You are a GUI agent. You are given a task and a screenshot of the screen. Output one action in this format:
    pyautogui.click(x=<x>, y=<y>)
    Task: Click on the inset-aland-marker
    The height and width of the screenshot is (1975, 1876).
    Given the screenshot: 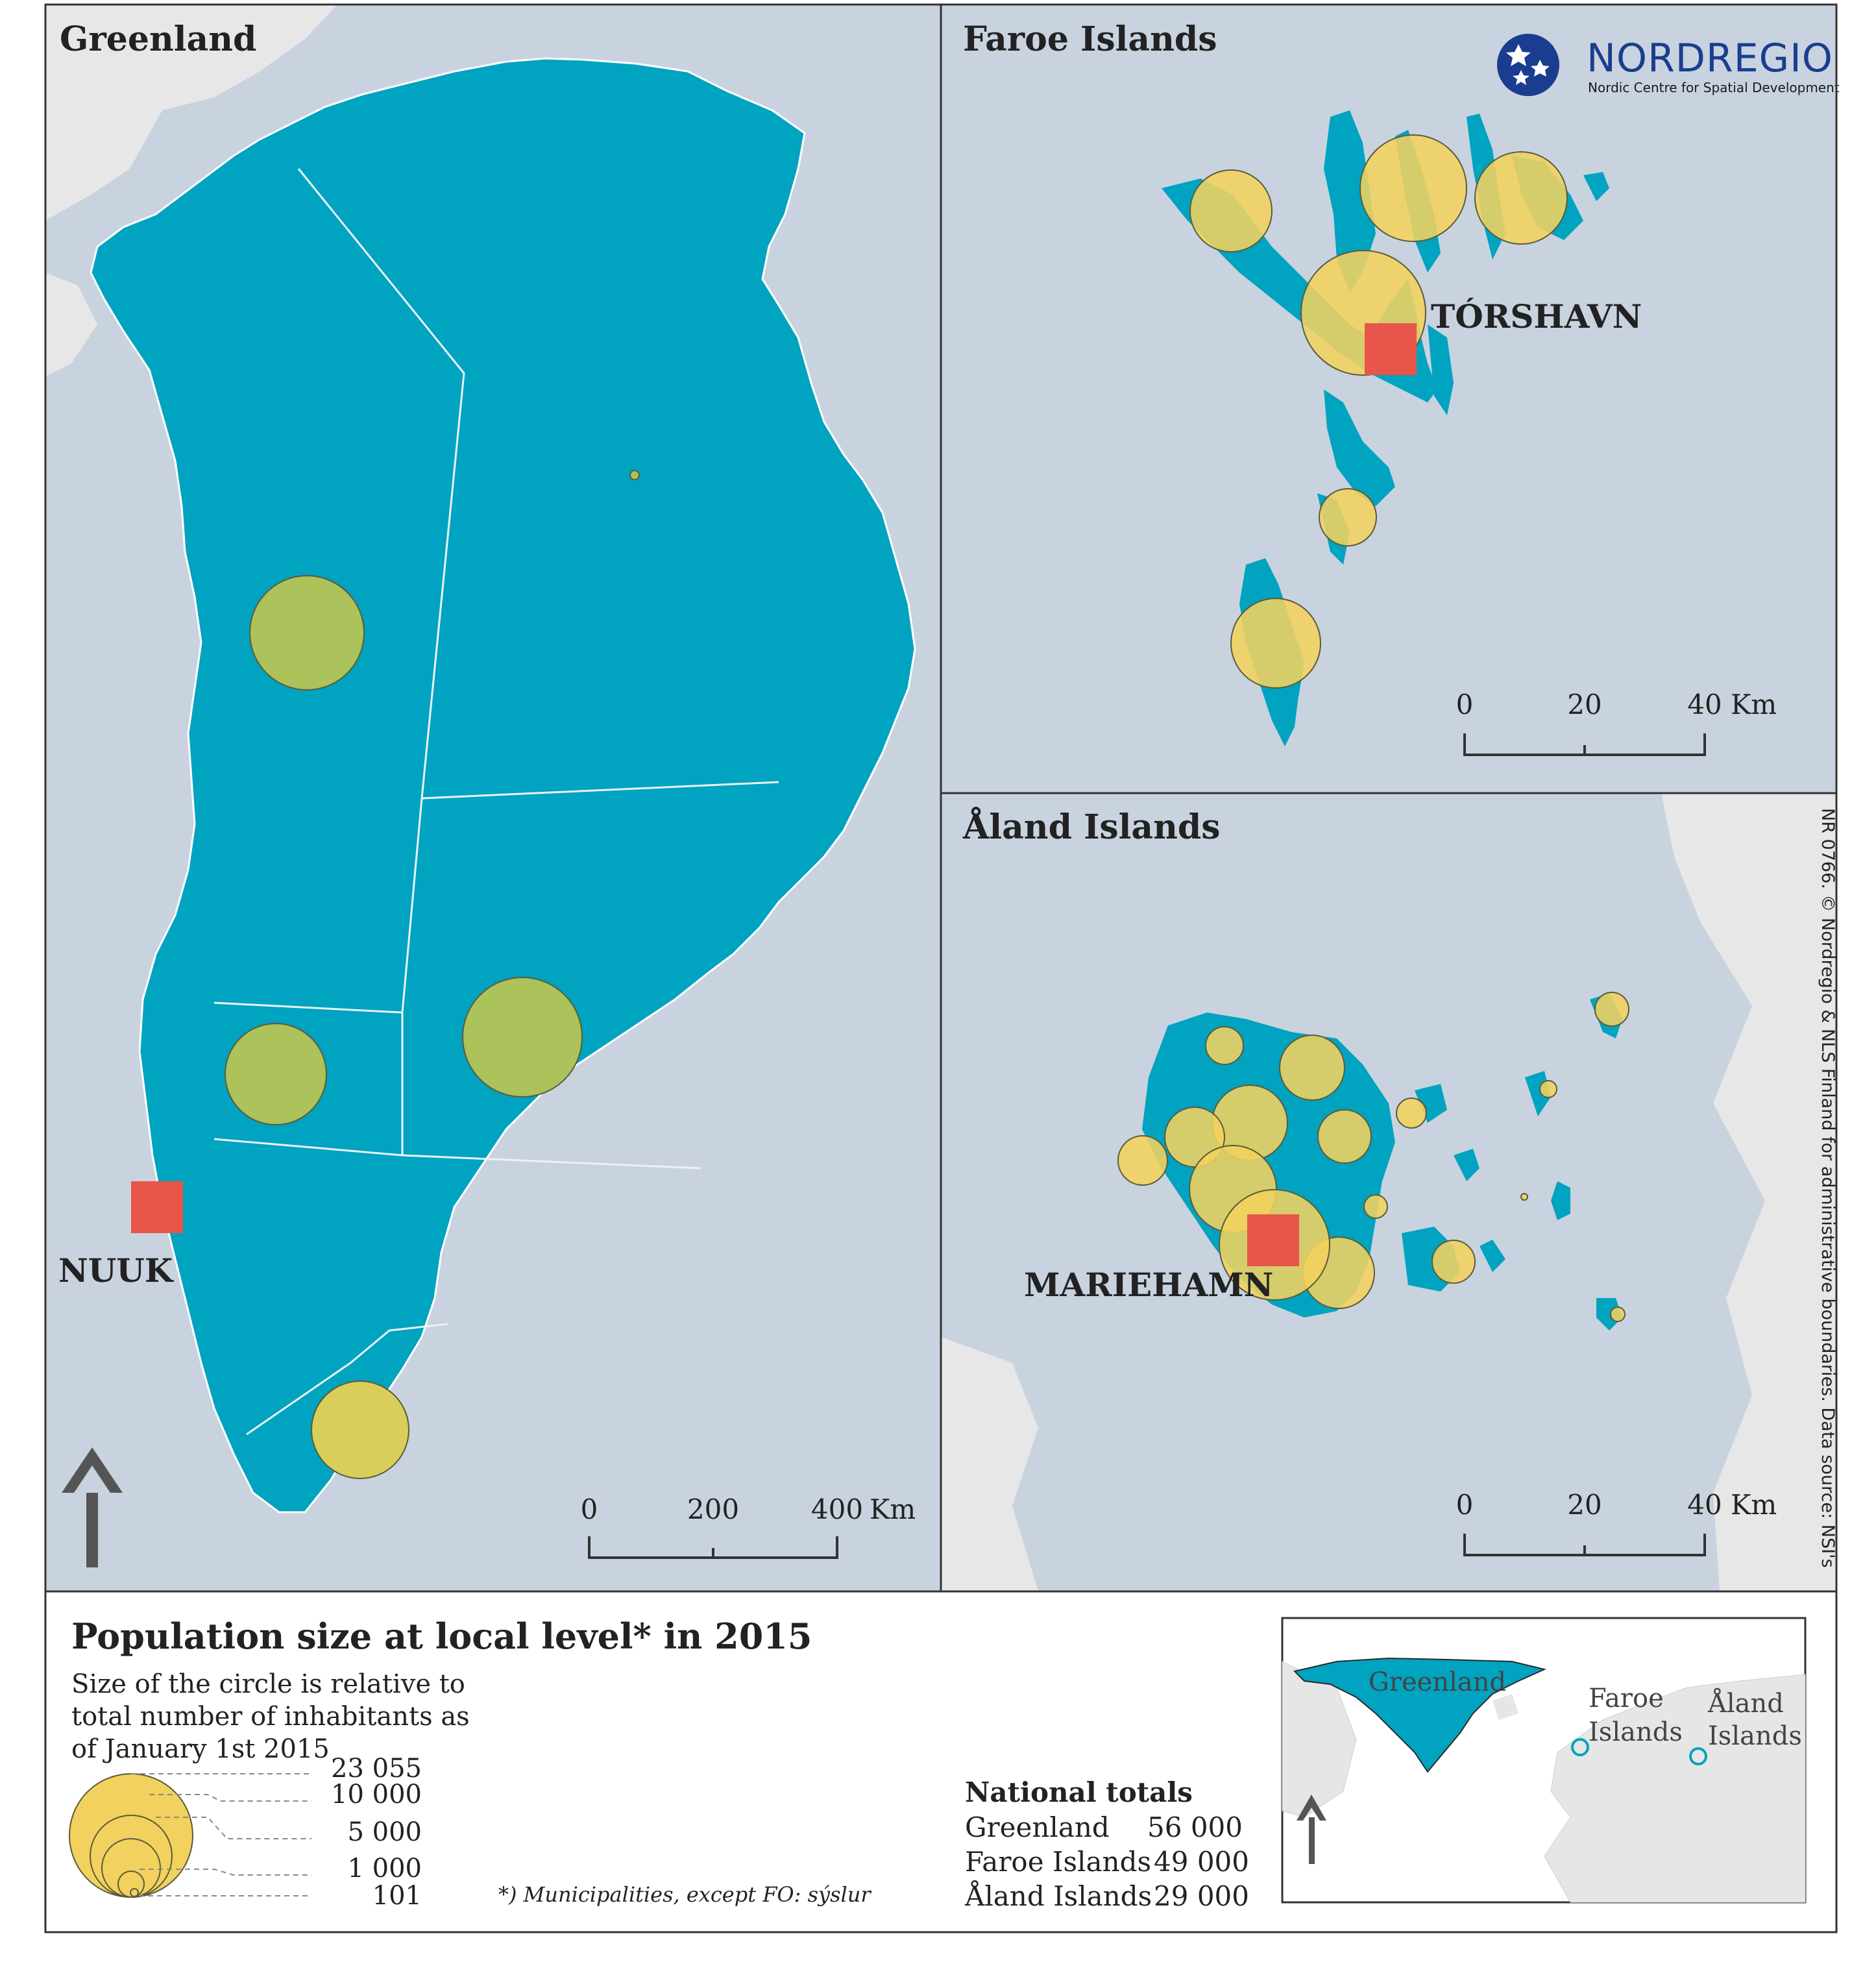 What is the action you would take?
    pyautogui.click(x=1698, y=1756)
    